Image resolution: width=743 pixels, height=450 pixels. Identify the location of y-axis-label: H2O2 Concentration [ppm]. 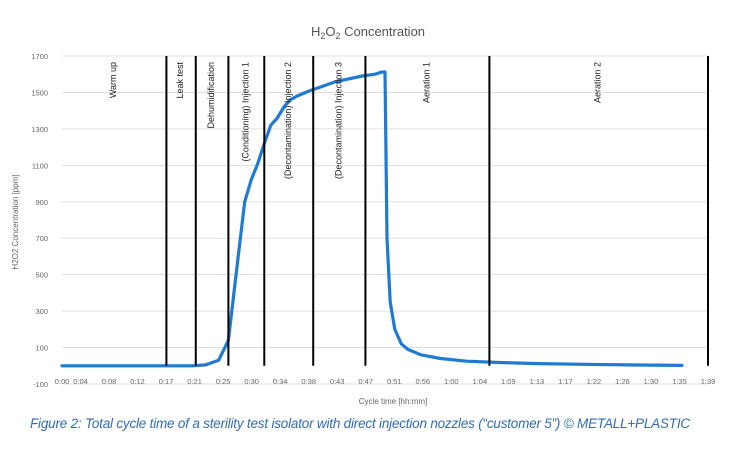
(15, 221).